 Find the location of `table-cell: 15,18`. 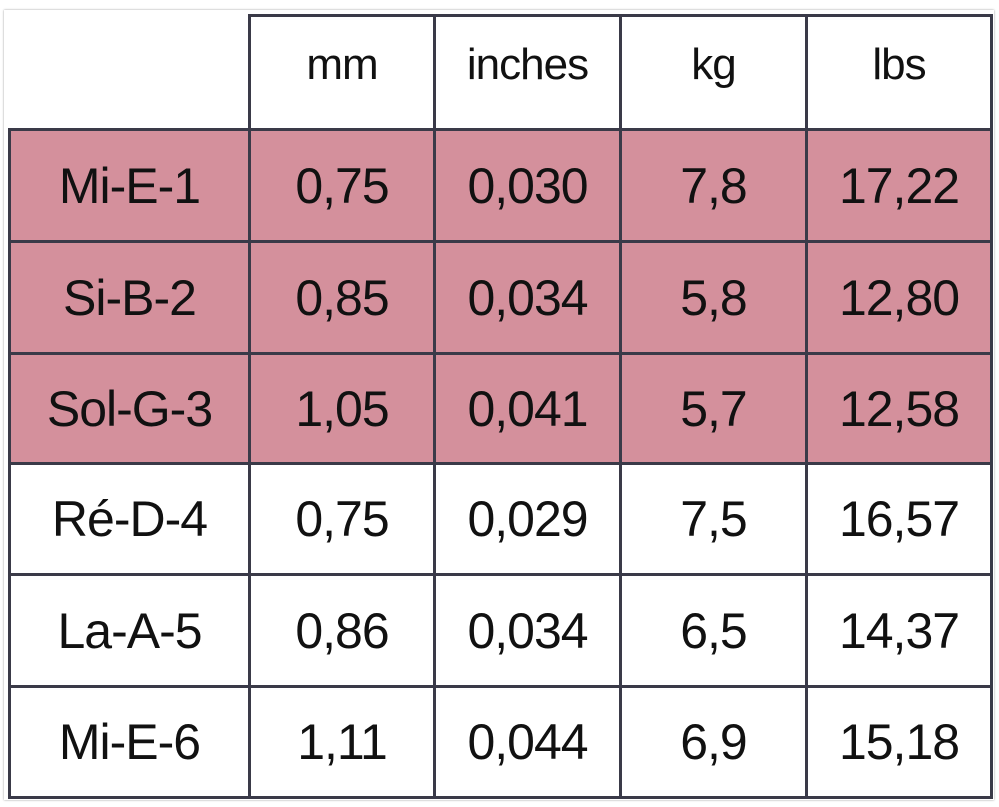

table-cell: 15,18 is located at coordinates (899, 742).